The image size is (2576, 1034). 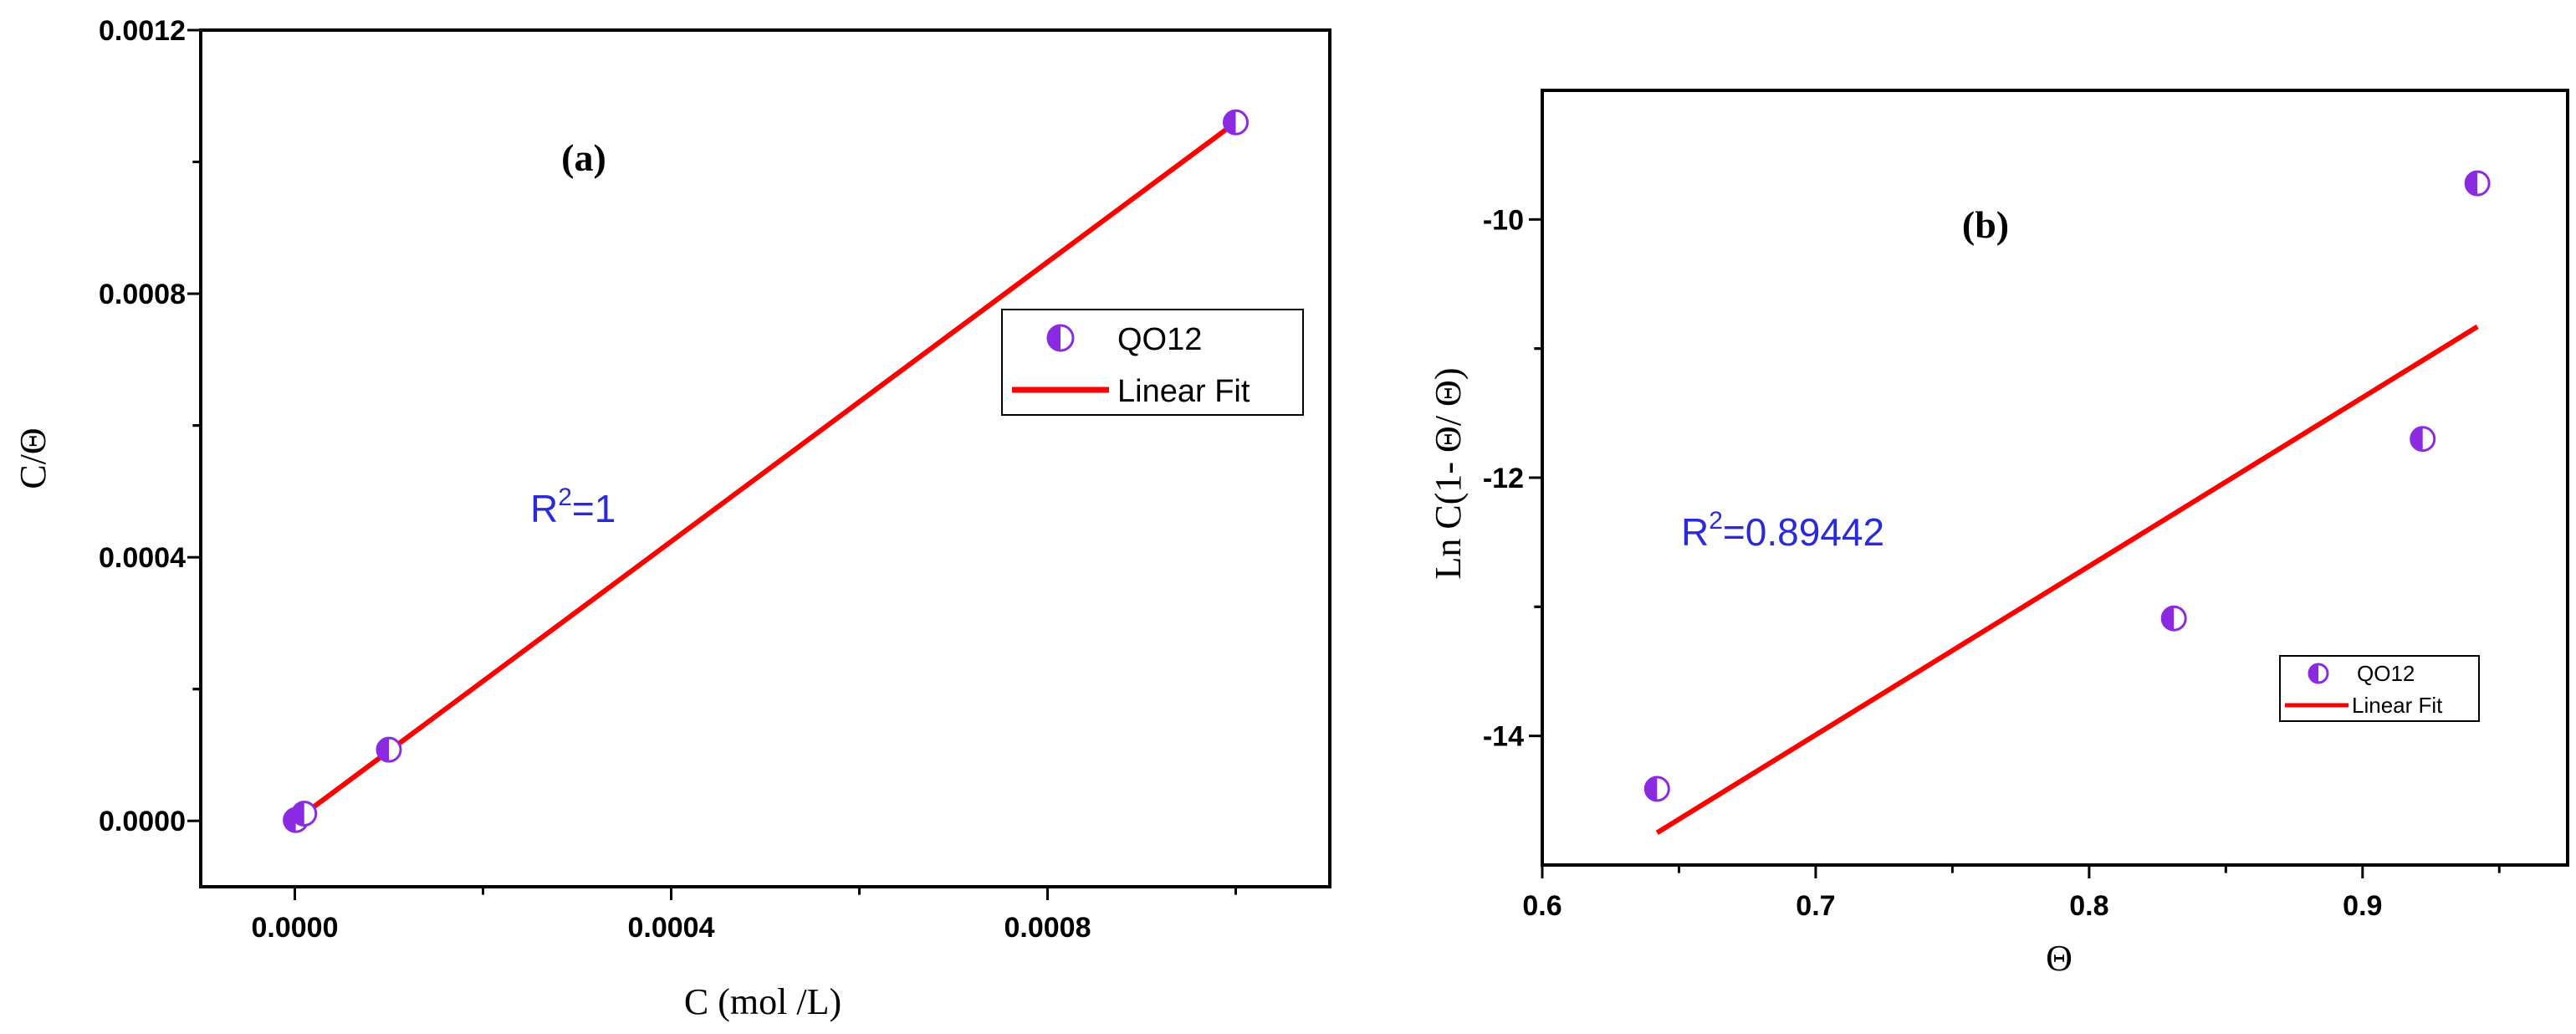 What do you see at coordinates (1503, 737) in the screenshot?
I see `y-tick-label-b-0: -14` at bounding box center [1503, 737].